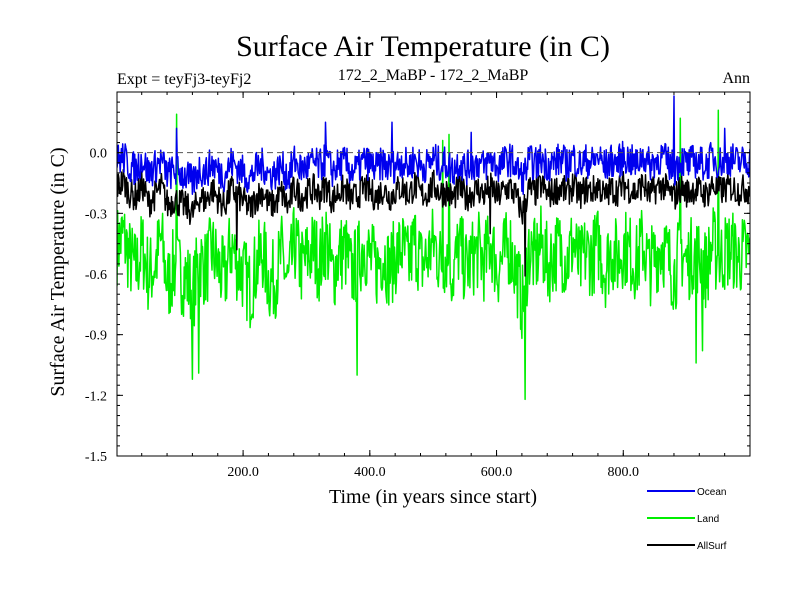 The height and width of the screenshot is (600, 800). I want to click on legend-label-ocean: Ocean, so click(711, 492).